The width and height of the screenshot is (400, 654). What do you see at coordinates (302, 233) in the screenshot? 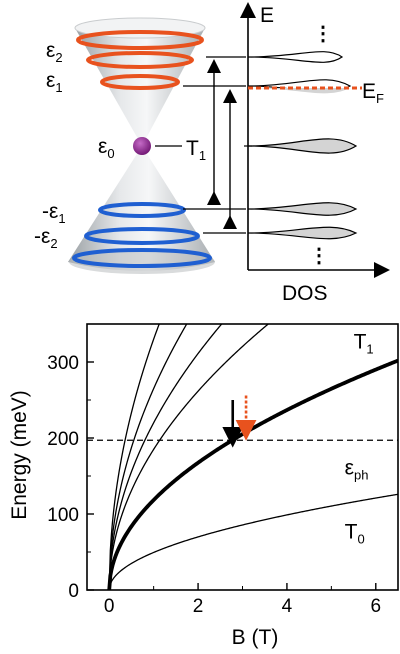
I see `dos-peak-neg-eps2` at bounding box center [302, 233].